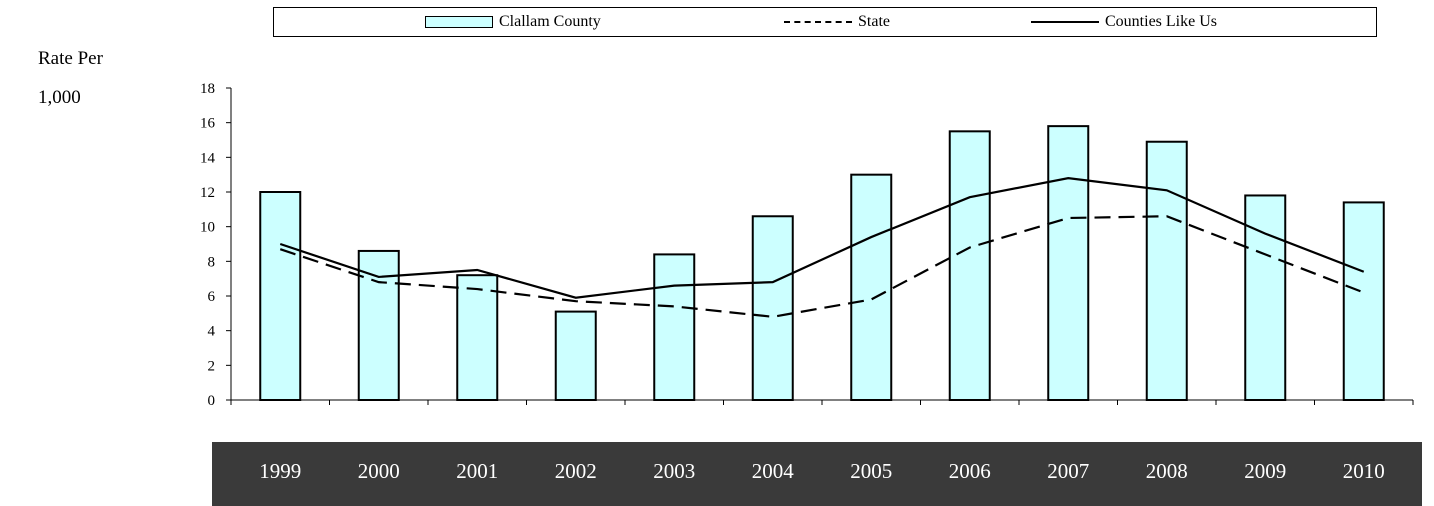 The image size is (1434, 506). I want to click on legend: Clallam County State Counties Like Us, so click(825, 22).